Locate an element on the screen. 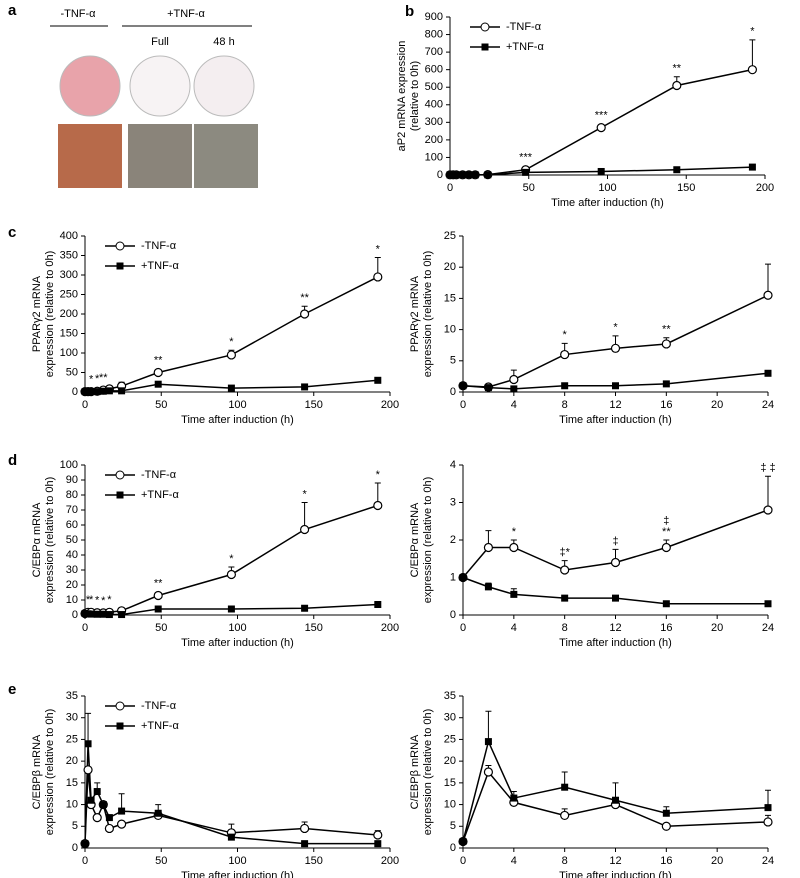 This screenshot has height=878, width=800. y-tick-label: 900 is located at coordinates (434, 17).